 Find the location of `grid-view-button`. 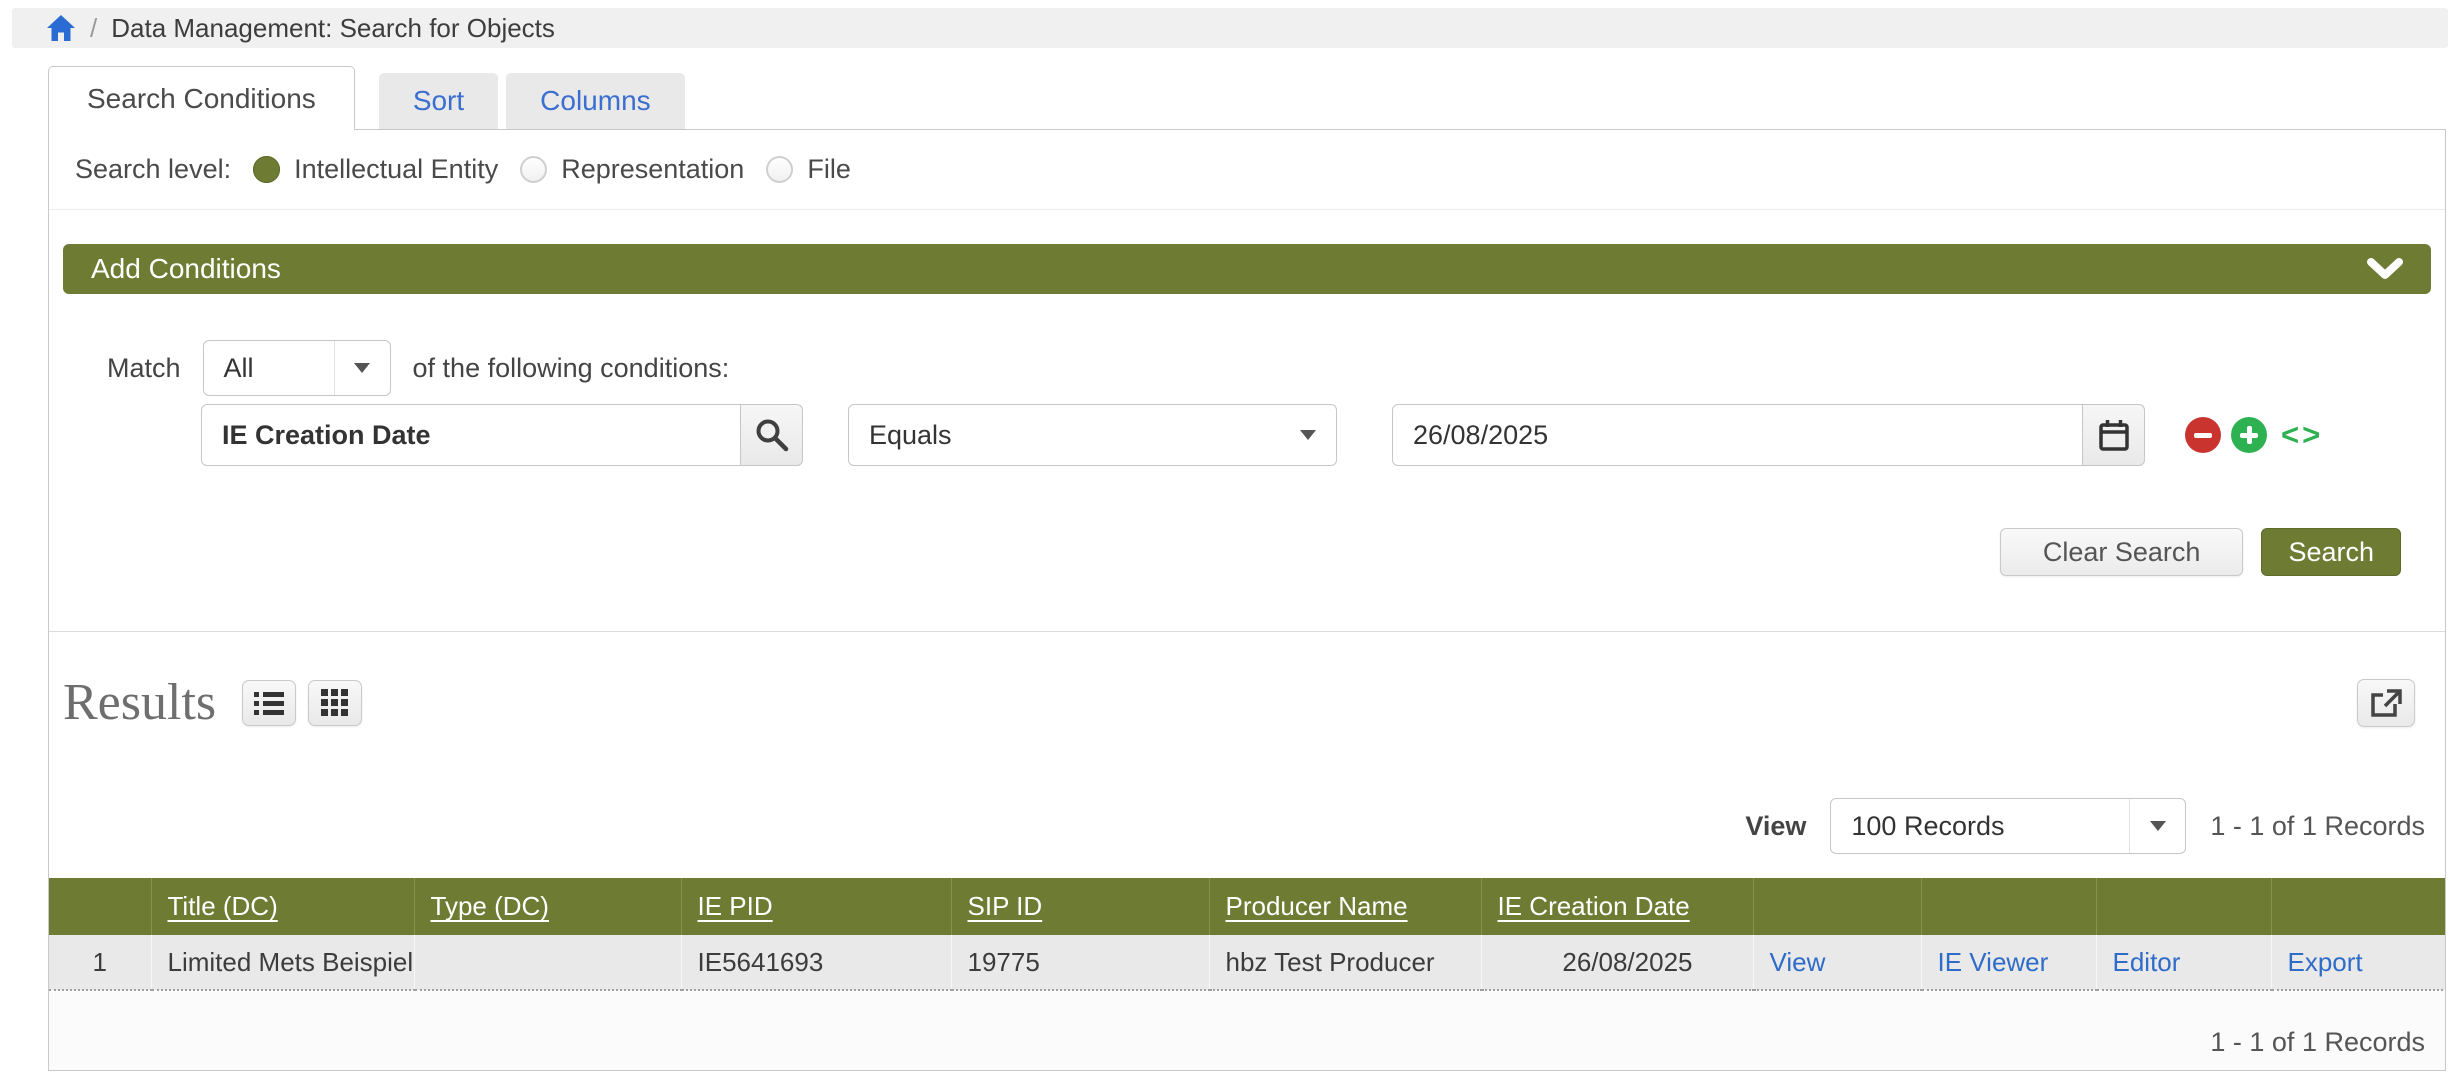

grid-view-button is located at coordinates (335, 703).